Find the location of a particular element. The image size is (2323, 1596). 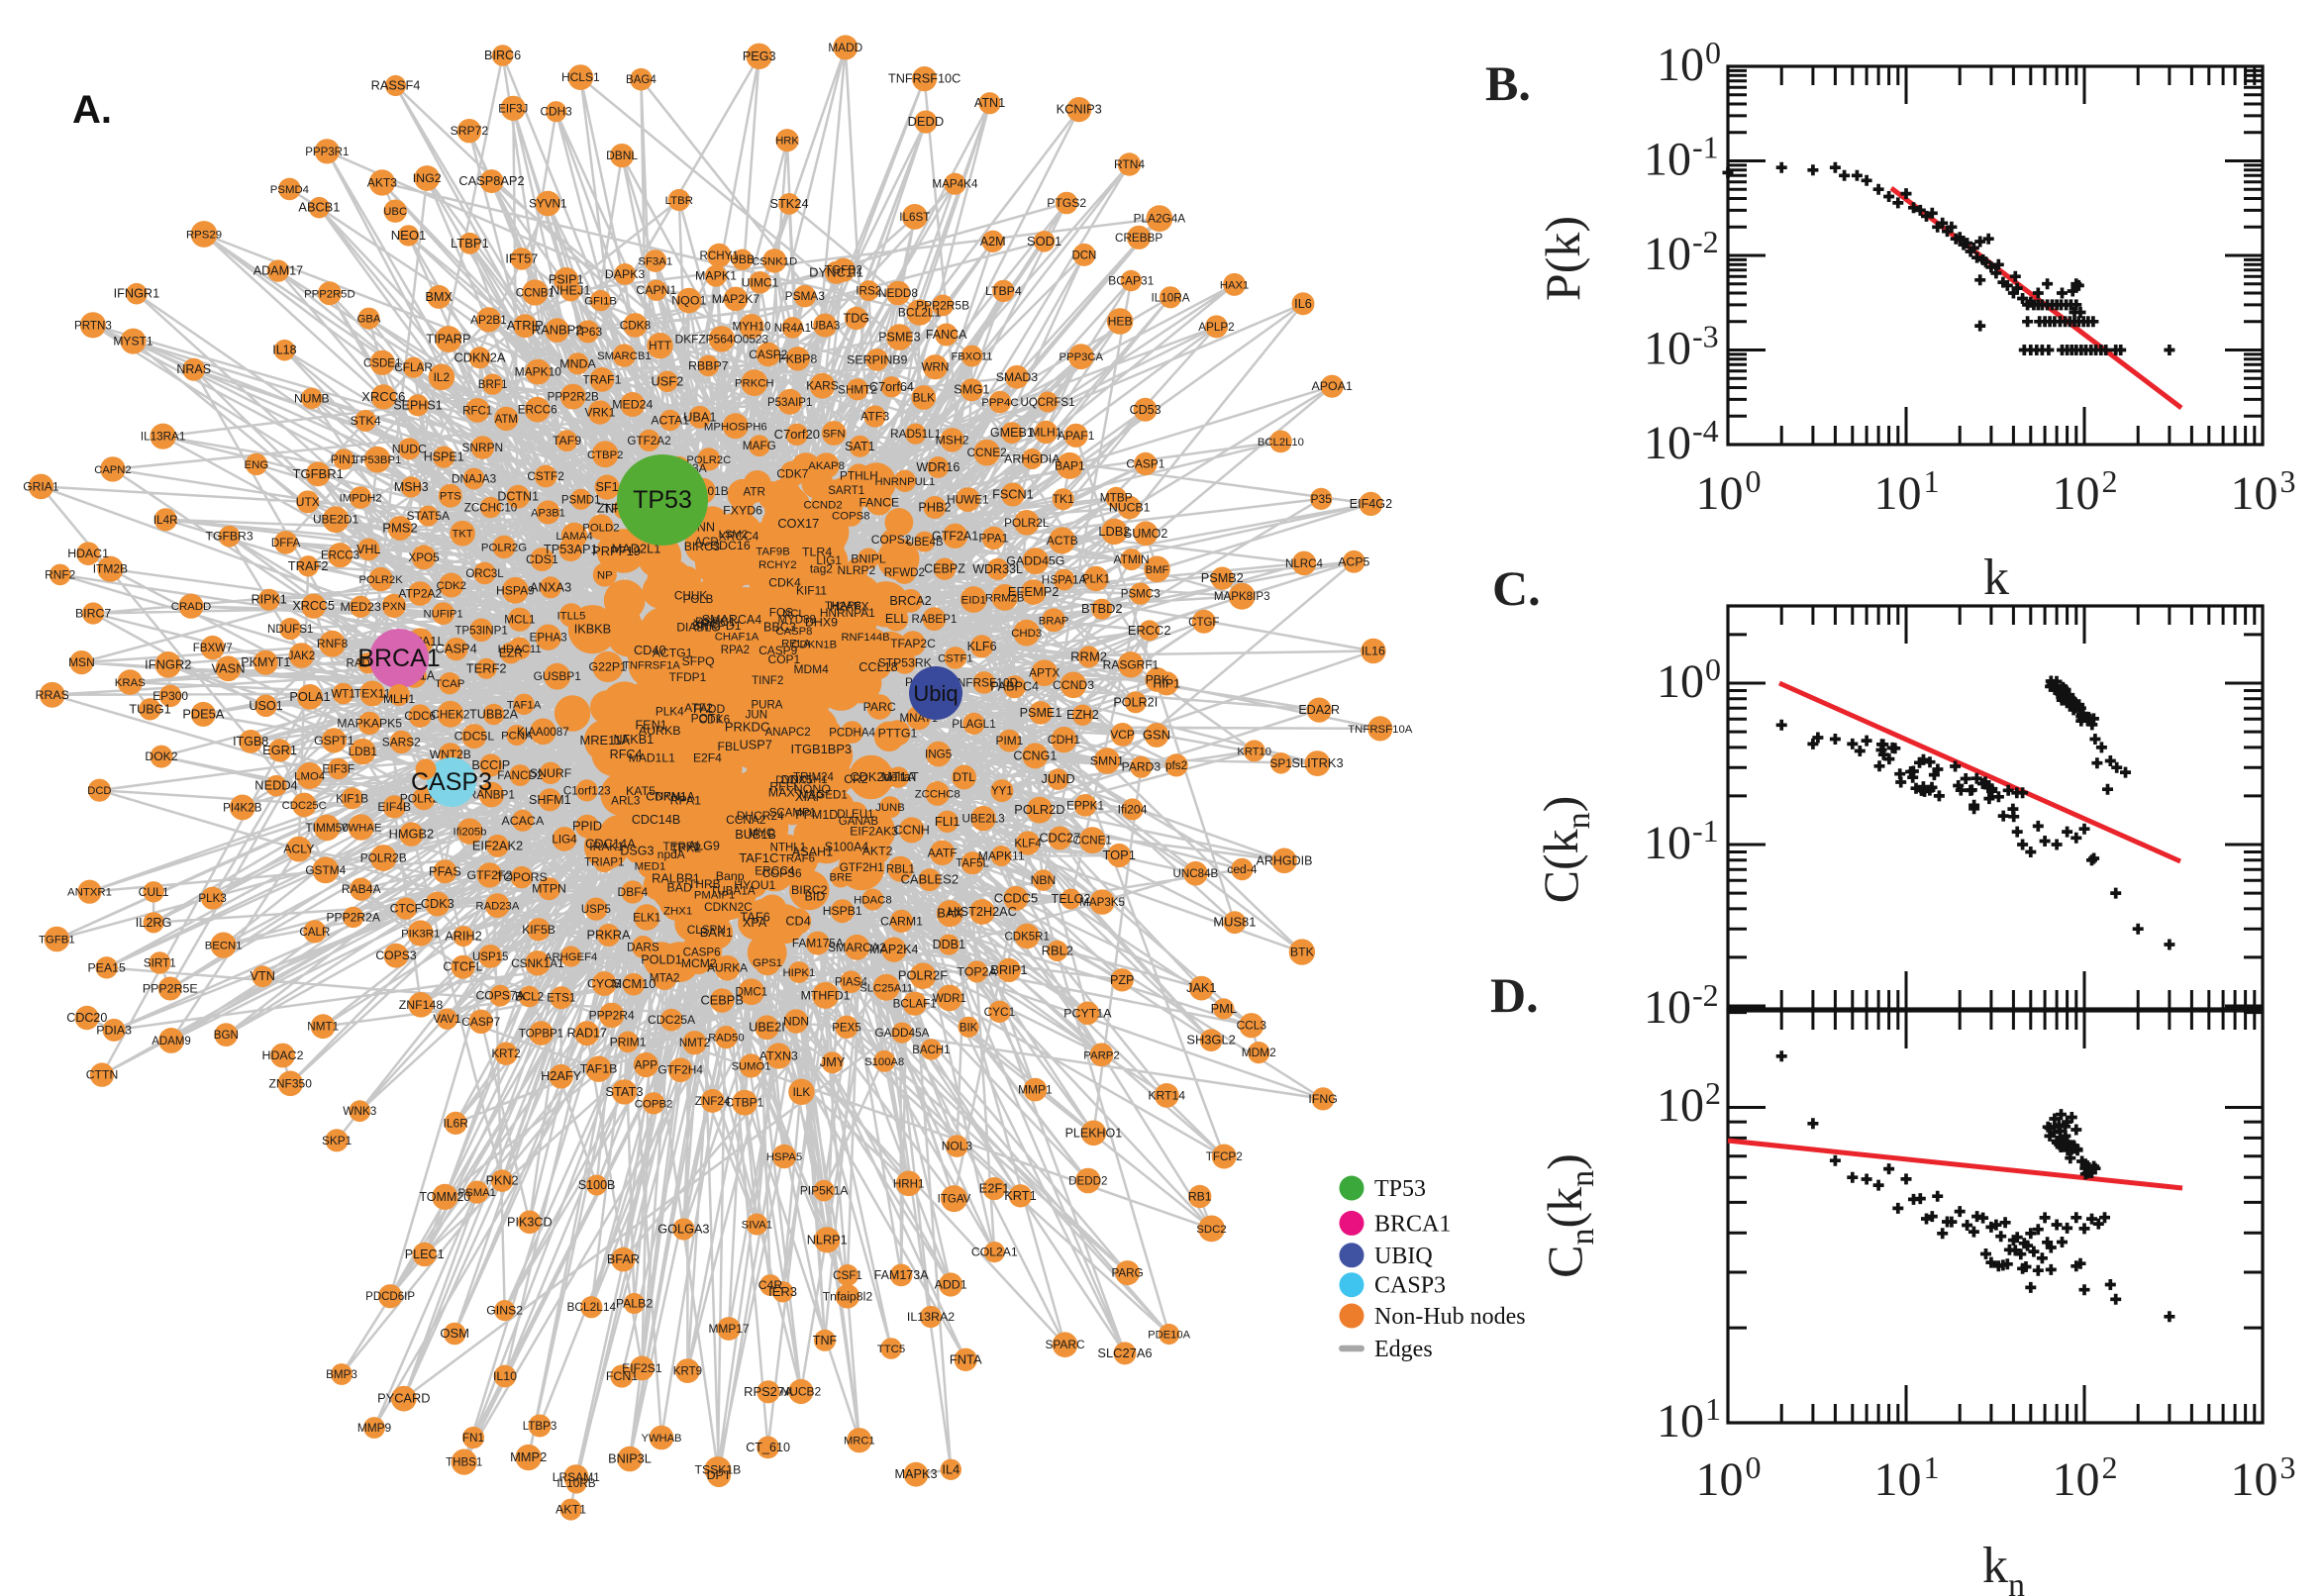

svg-text: IL10 is located at coordinates (505, 1376).